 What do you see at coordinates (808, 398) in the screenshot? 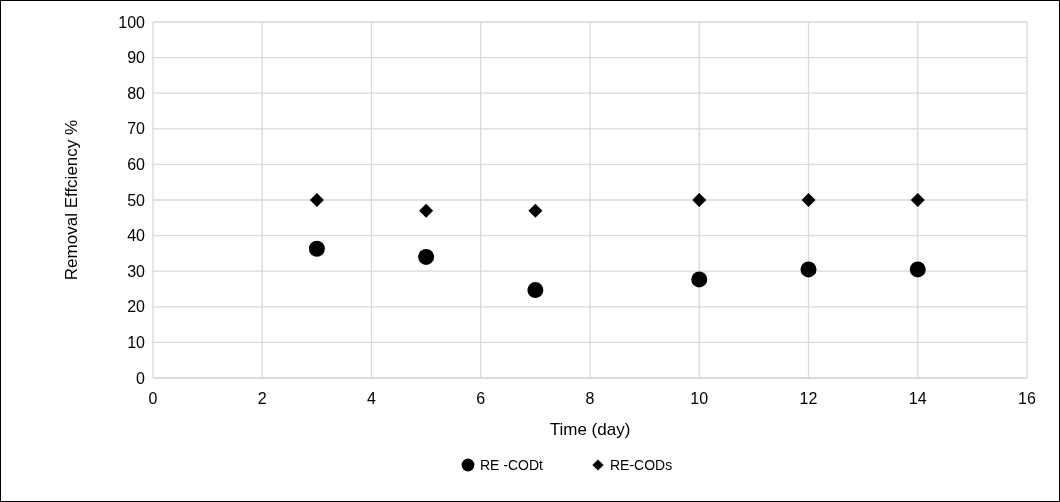
I see `x-tick-label: 12` at bounding box center [808, 398].